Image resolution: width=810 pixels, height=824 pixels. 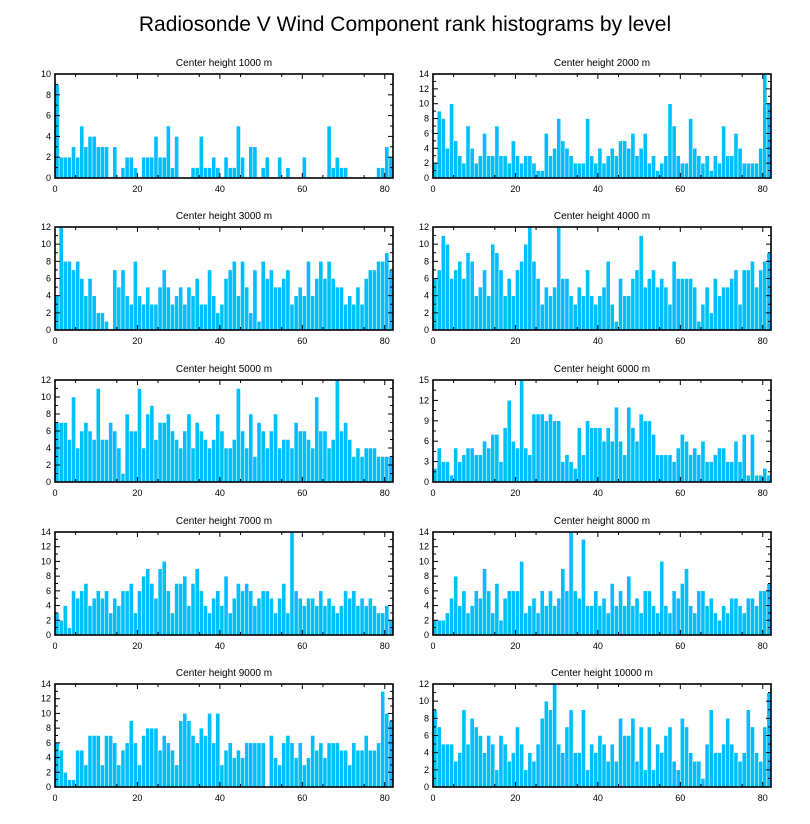 I want to click on y-tick-label: 10, so click(x=46, y=244).